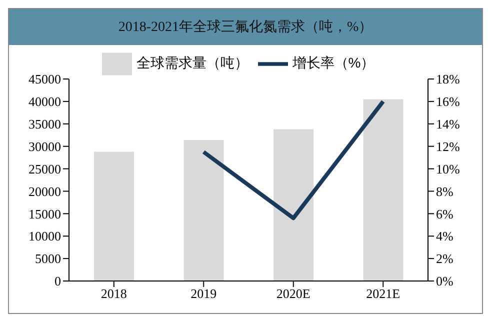 The height and width of the screenshot is (321, 489). Describe the element at coordinates (245, 27) in the screenshot. I see `chart-title: 2018-2021年全球三氟化氮需求（吨，%）` at that location.